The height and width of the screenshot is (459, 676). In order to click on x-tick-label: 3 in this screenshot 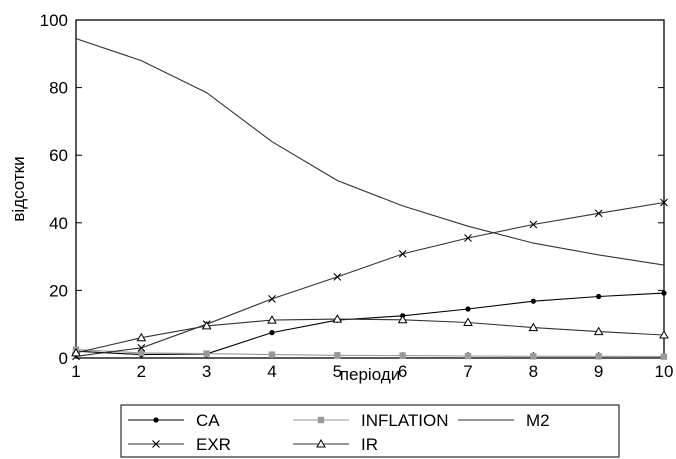, I will do `click(206, 371)`.